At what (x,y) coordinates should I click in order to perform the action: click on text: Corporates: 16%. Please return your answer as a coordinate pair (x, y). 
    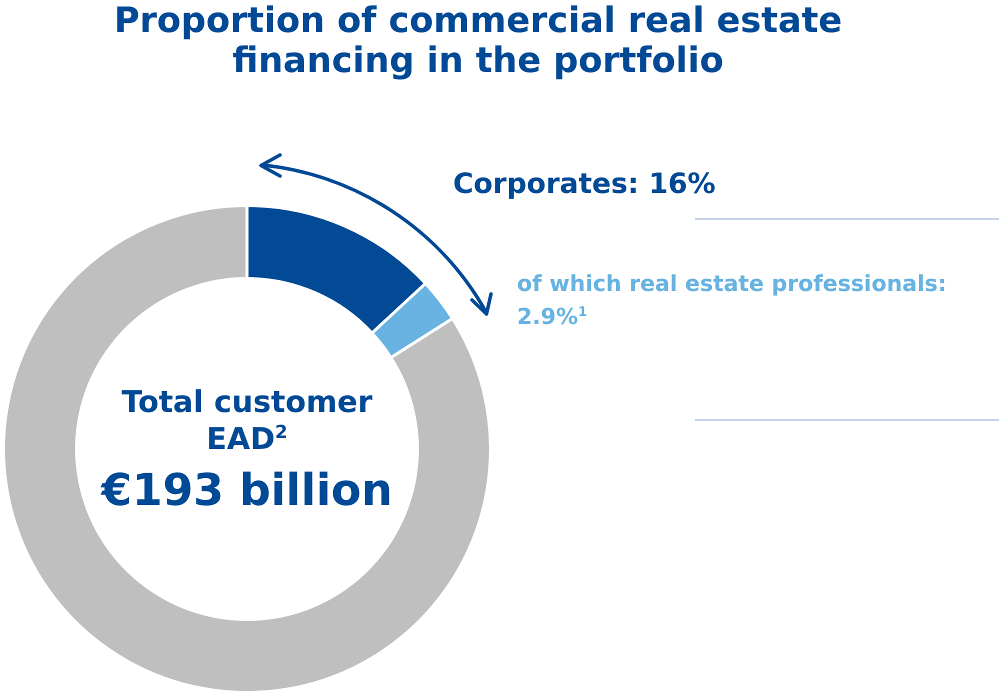
    Looking at the image, I should click on (584, 183).